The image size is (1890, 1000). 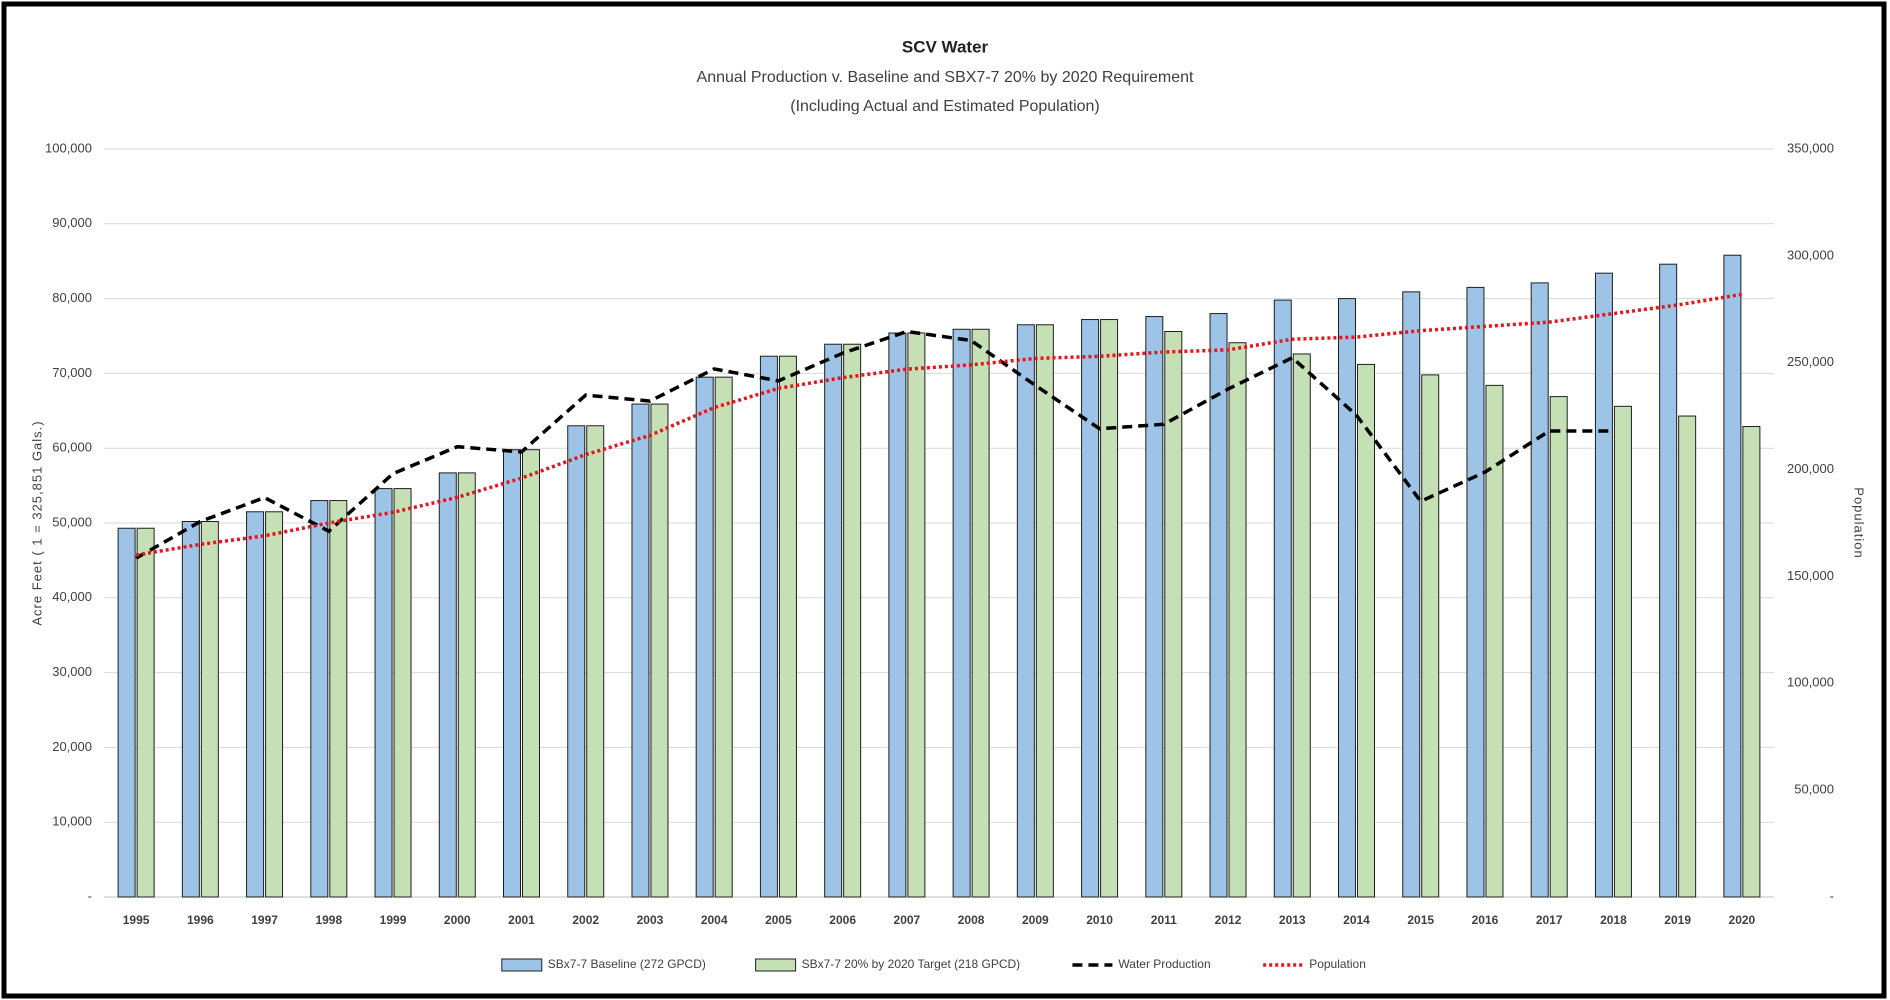 I want to click on y-tick-label: 10,000, so click(x=72, y=821).